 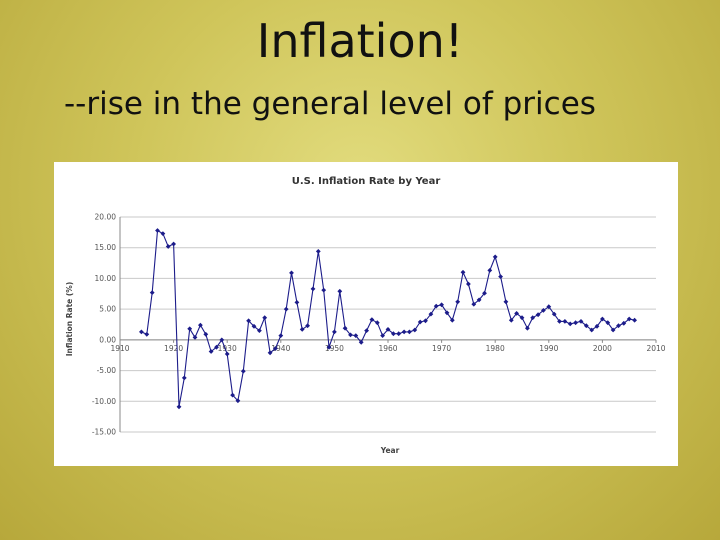 I want to click on x-tick-label: 1990, so click(x=548, y=348).